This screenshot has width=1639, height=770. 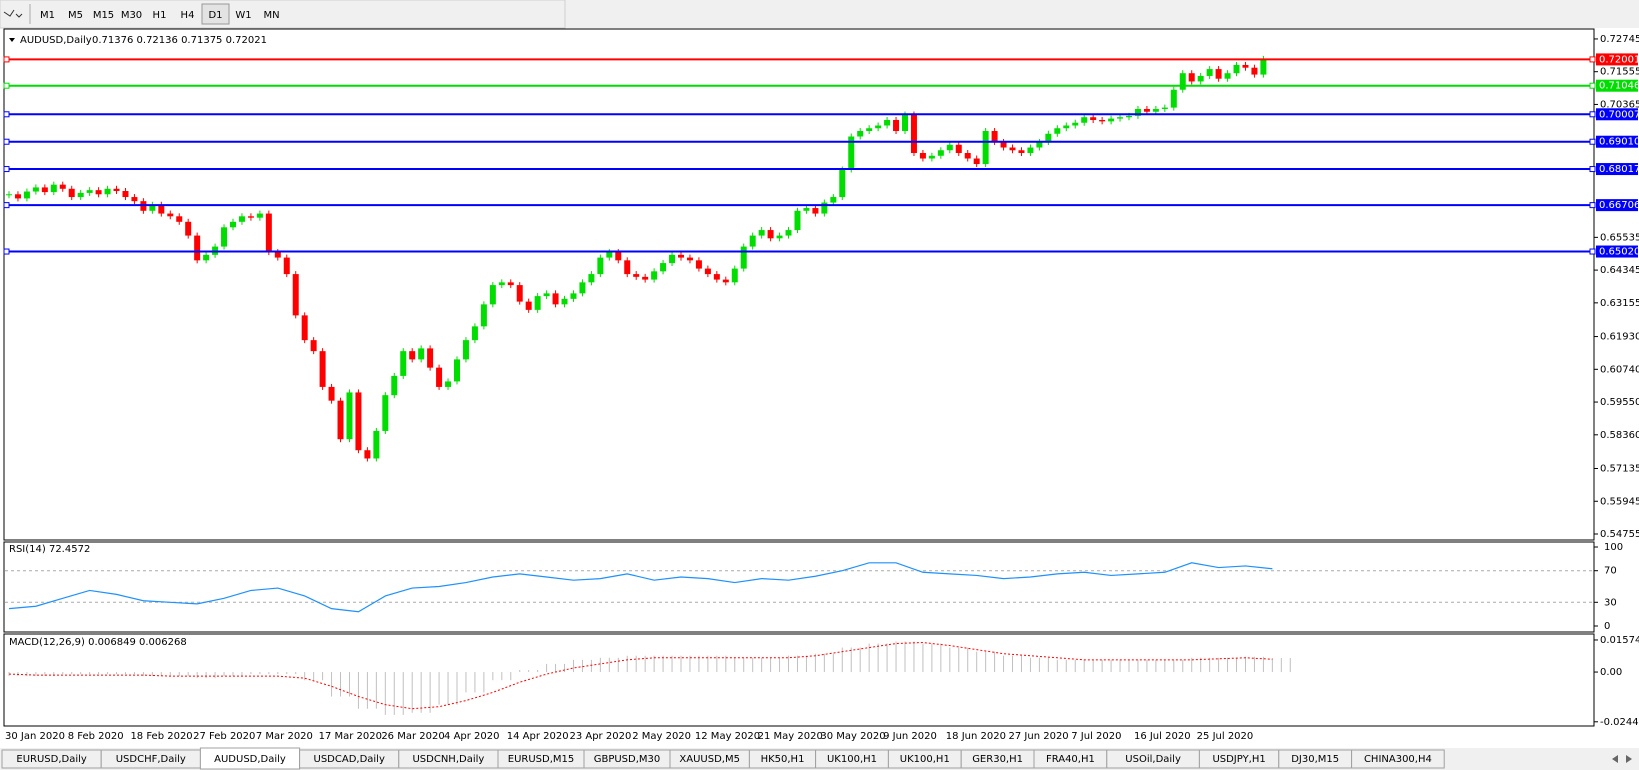 I want to click on timeframe-label: M15, so click(x=103, y=15).